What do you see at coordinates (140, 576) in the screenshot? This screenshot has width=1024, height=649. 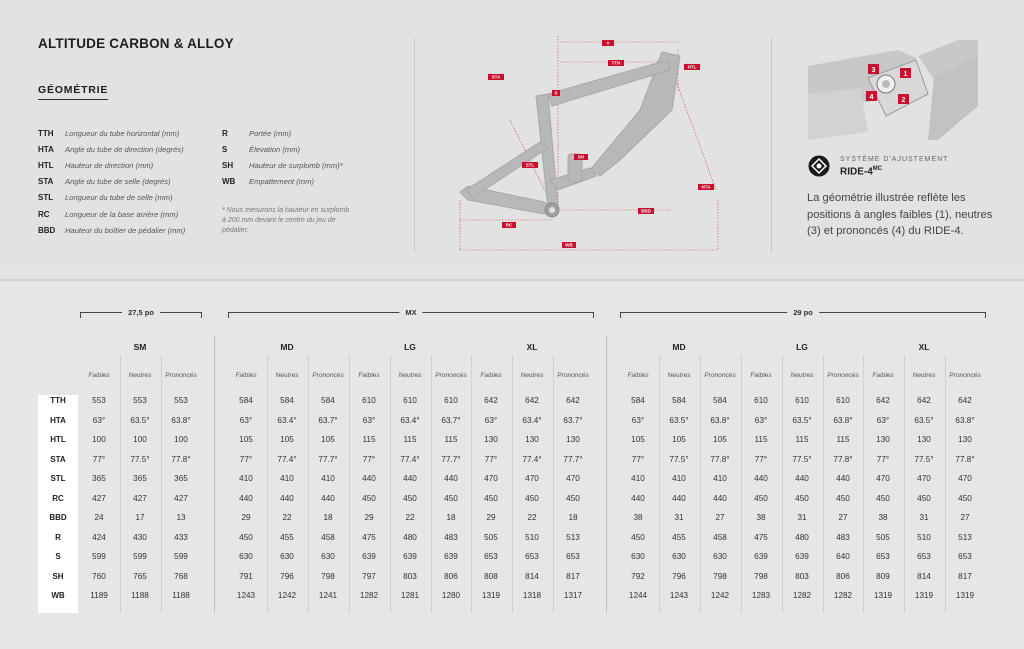 I see `table-cell: 765` at bounding box center [140, 576].